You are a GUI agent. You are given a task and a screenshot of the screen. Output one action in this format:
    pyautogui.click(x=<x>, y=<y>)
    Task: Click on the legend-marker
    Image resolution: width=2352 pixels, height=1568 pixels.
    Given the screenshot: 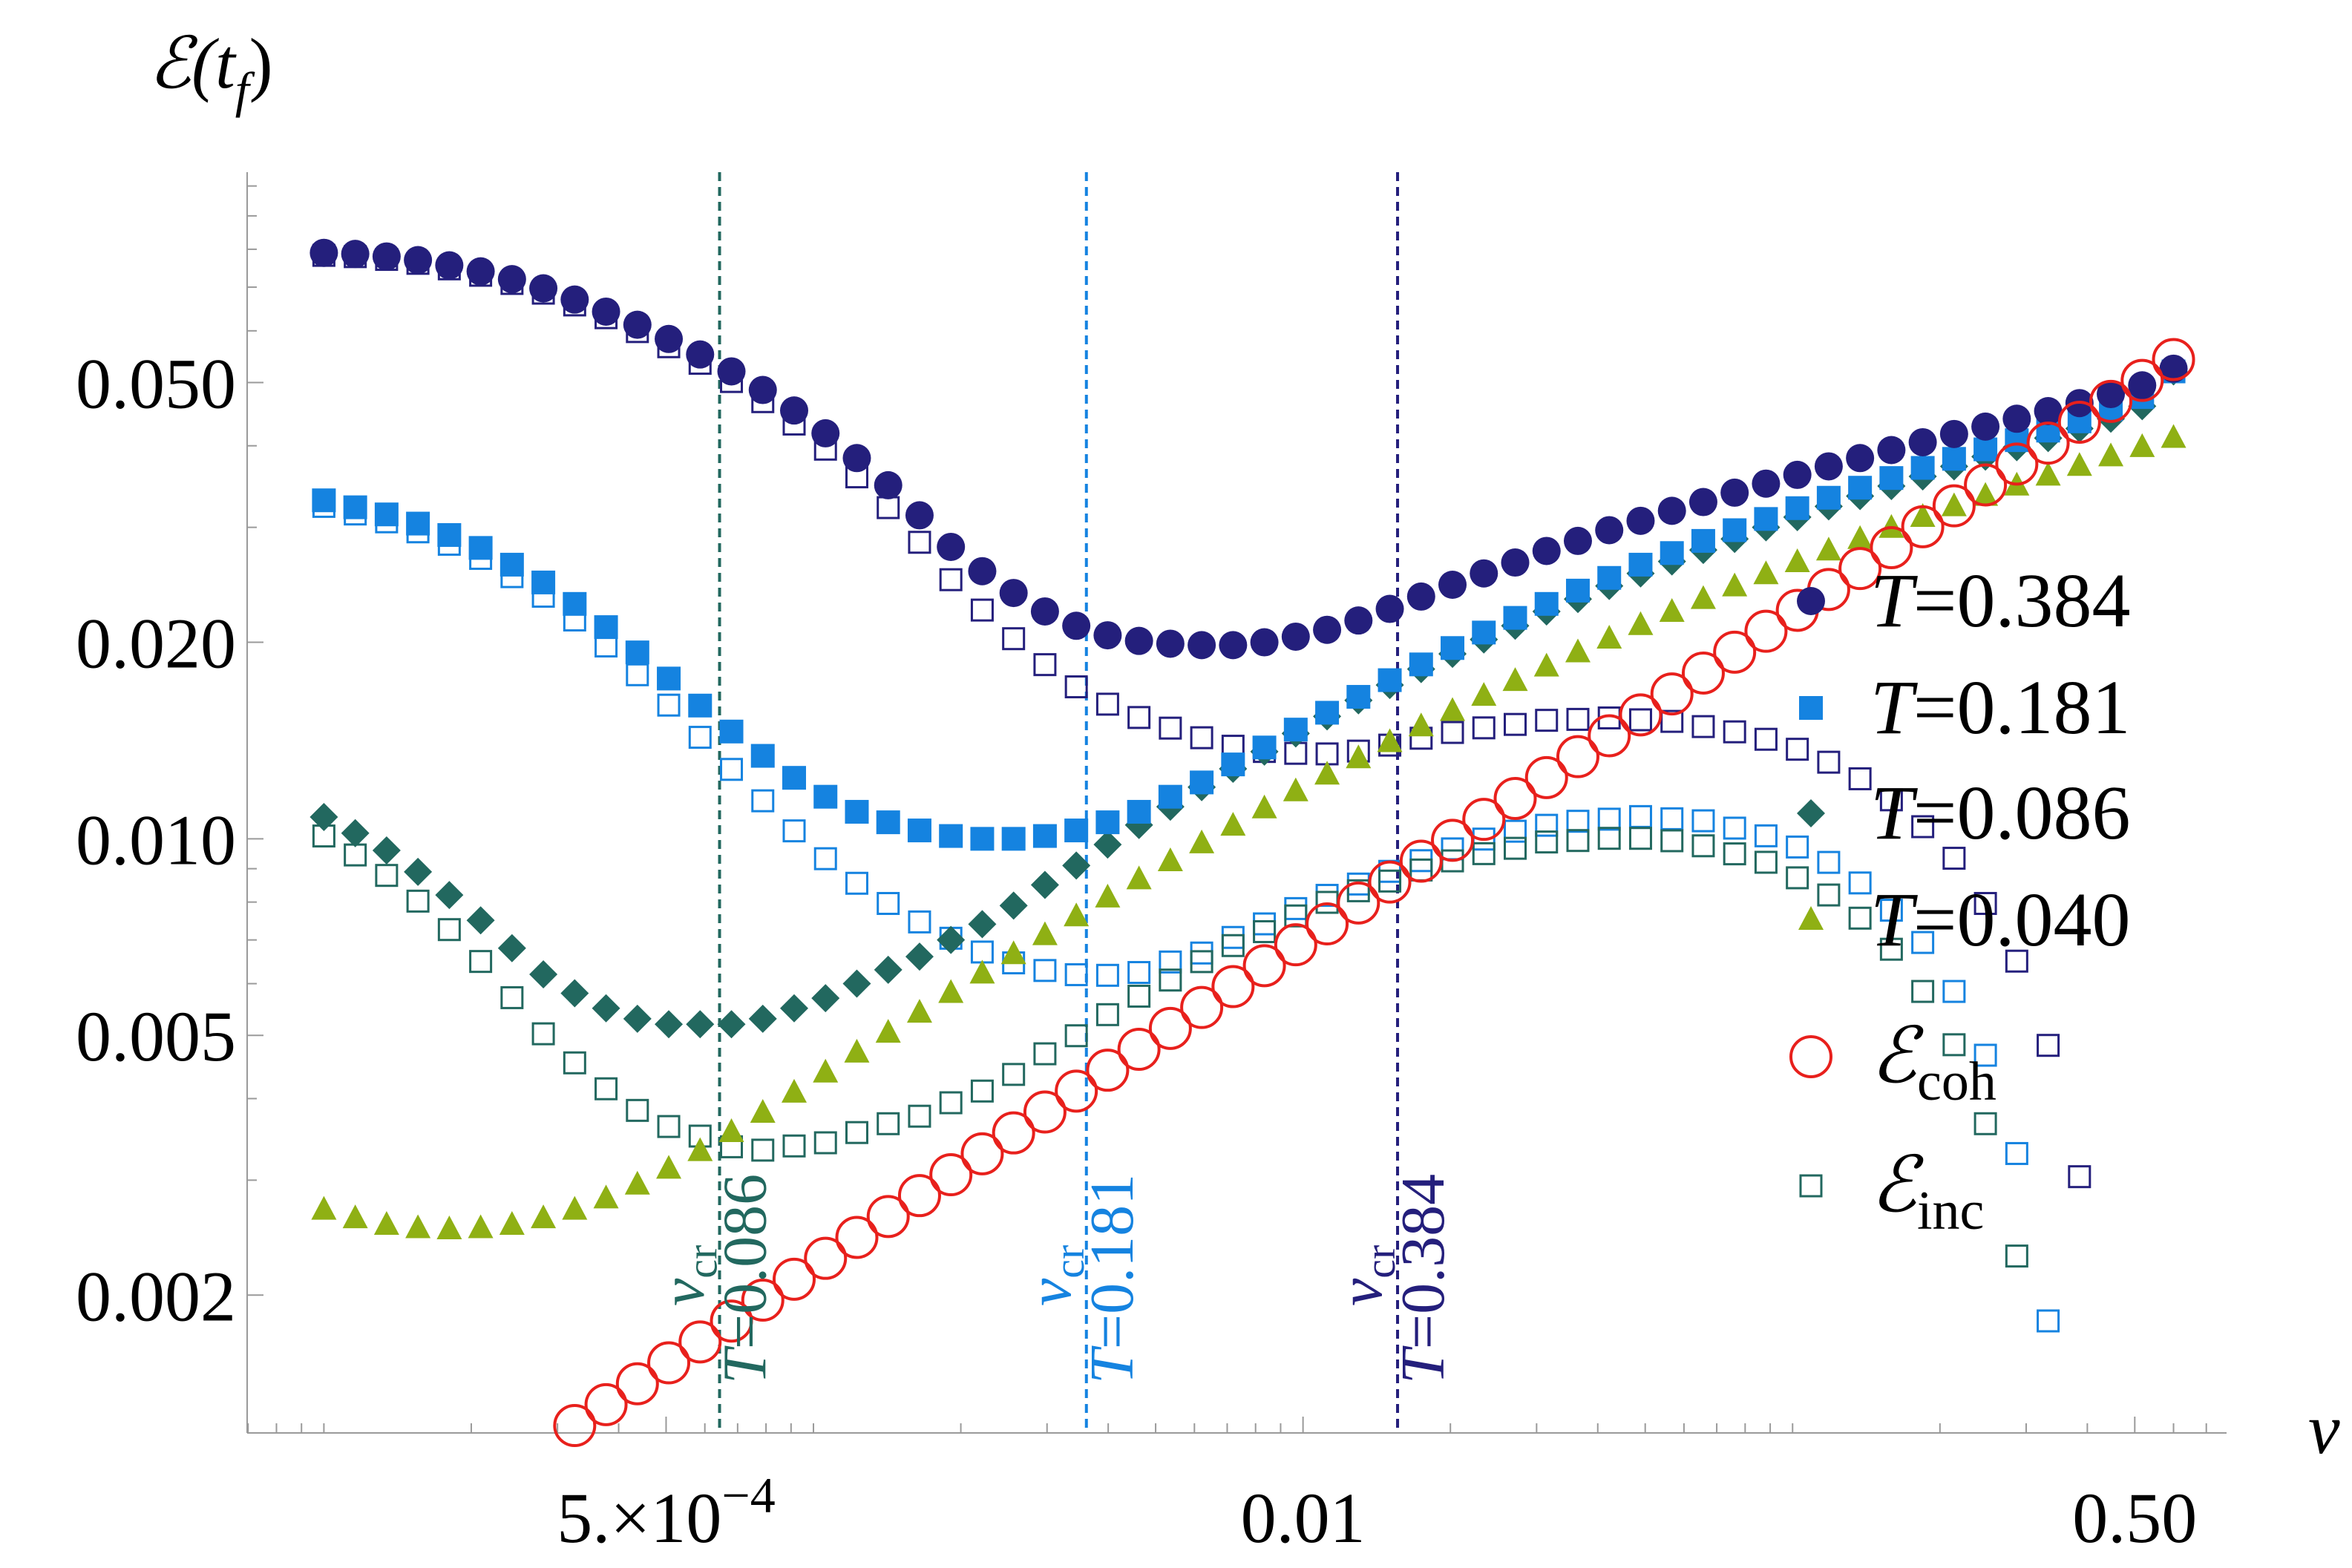 What is the action you would take?
    pyautogui.click(x=1811, y=1186)
    